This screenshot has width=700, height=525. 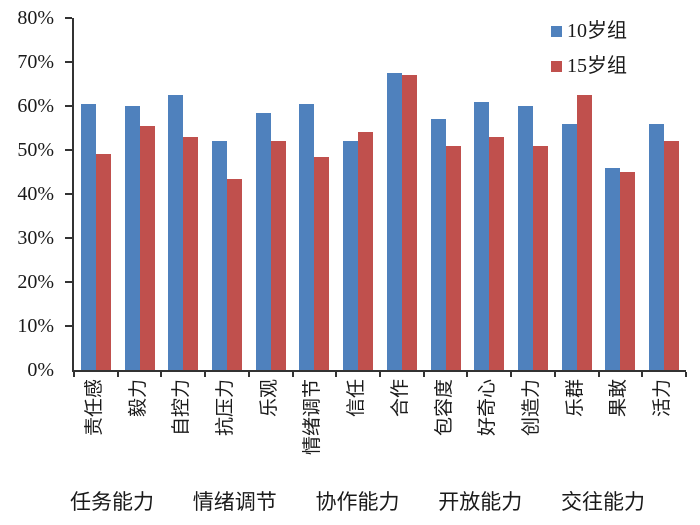 What do you see at coordinates (35, 326) in the screenshot?
I see `y-axis-tick-label: 10%` at bounding box center [35, 326].